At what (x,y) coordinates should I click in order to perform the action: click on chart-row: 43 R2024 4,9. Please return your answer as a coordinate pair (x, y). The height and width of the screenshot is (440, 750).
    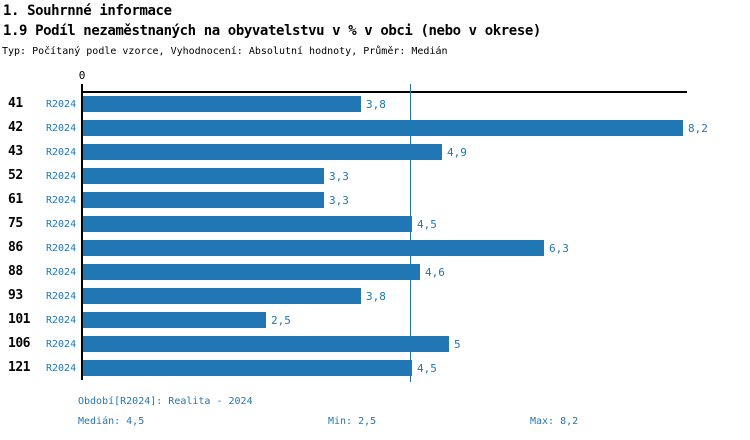
    Looking at the image, I should click on (375, 153).